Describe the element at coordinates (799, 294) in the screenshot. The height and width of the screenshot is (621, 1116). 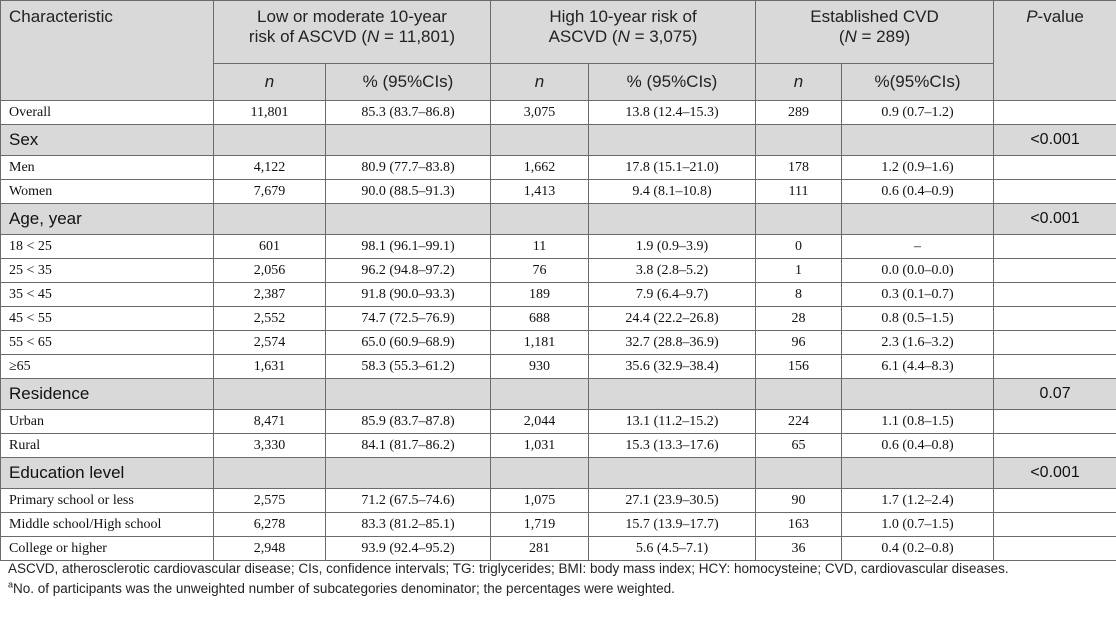
I see `n-cell: 8` at that location.